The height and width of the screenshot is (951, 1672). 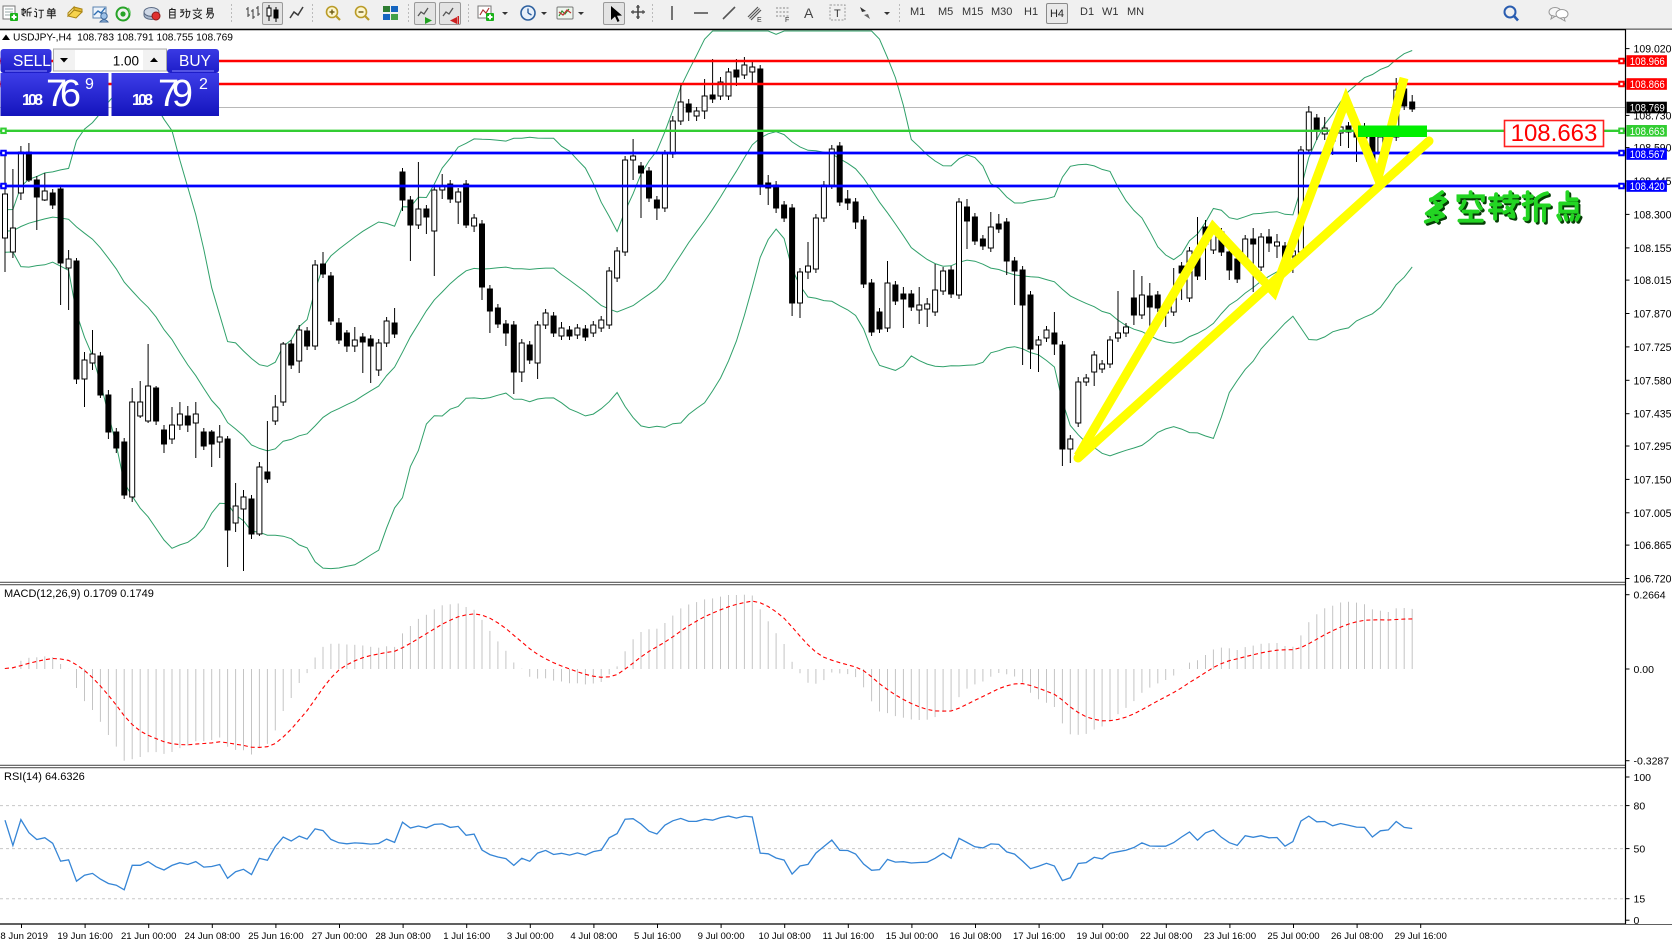 I want to click on svg-text: BUY, so click(x=195, y=61).